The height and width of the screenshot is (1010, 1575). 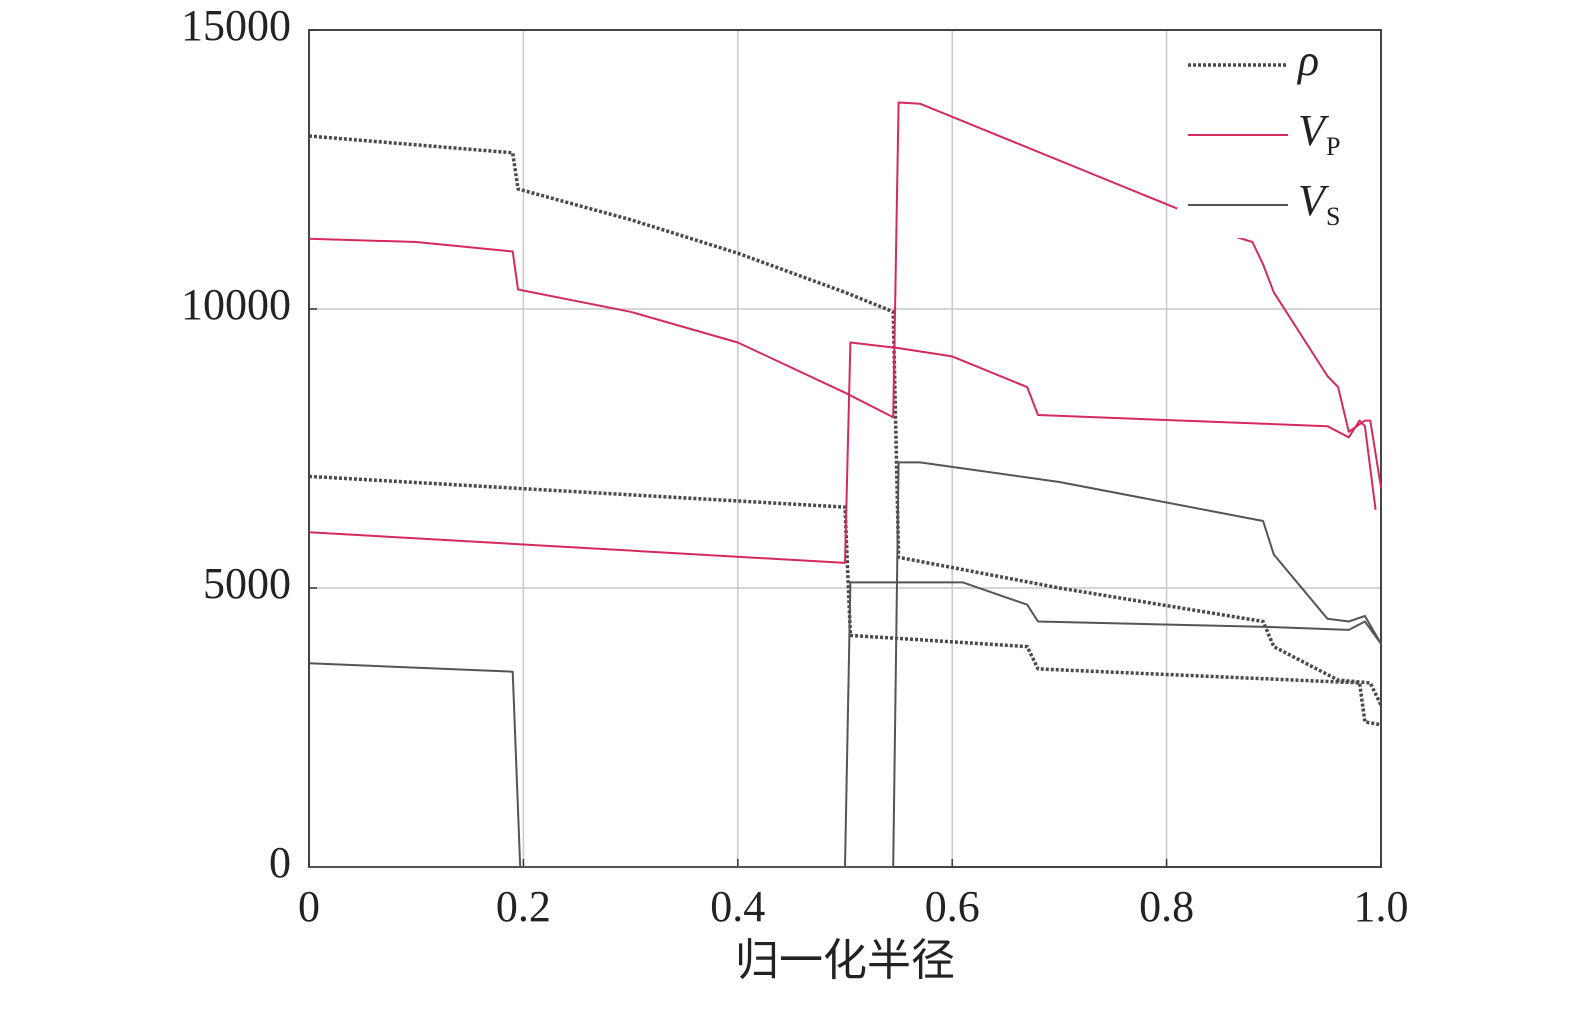 What do you see at coordinates (309, 906) in the screenshot?
I see `x-tick-label: 0` at bounding box center [309, 906].